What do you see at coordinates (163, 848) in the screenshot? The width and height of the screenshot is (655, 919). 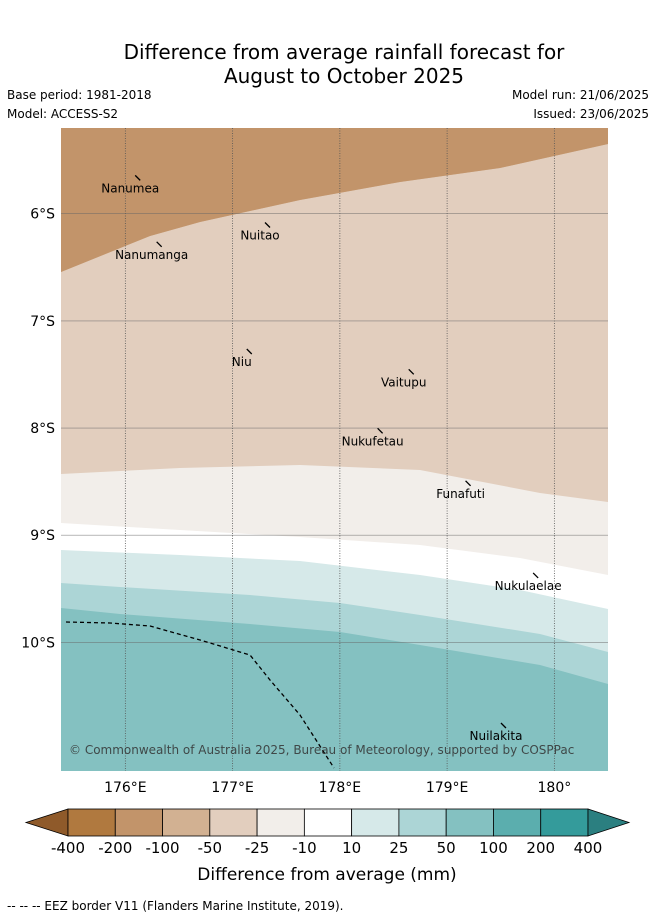 I see `colorbar-tick-label: -100` at bounding box center [163, 848].